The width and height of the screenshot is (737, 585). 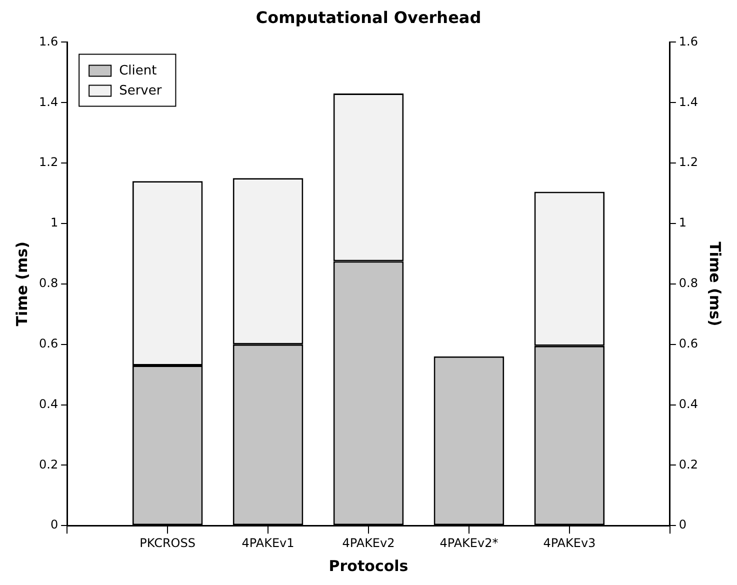 I want to click on y-tick-label: 1.4, so click(x=48, y=101).